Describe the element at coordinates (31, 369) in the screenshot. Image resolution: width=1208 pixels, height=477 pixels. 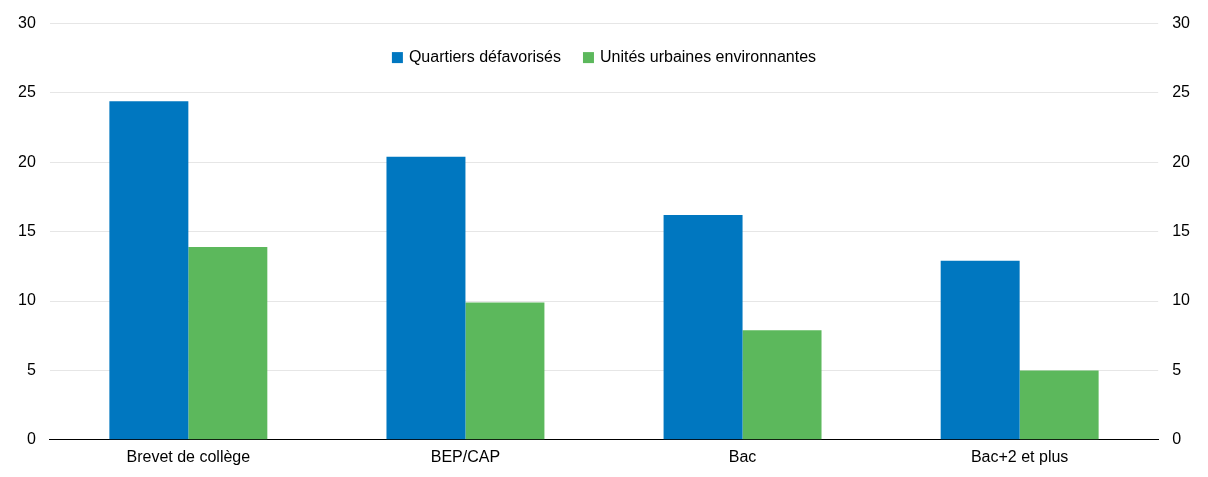
I see `y-tick-label: 5` at that location.